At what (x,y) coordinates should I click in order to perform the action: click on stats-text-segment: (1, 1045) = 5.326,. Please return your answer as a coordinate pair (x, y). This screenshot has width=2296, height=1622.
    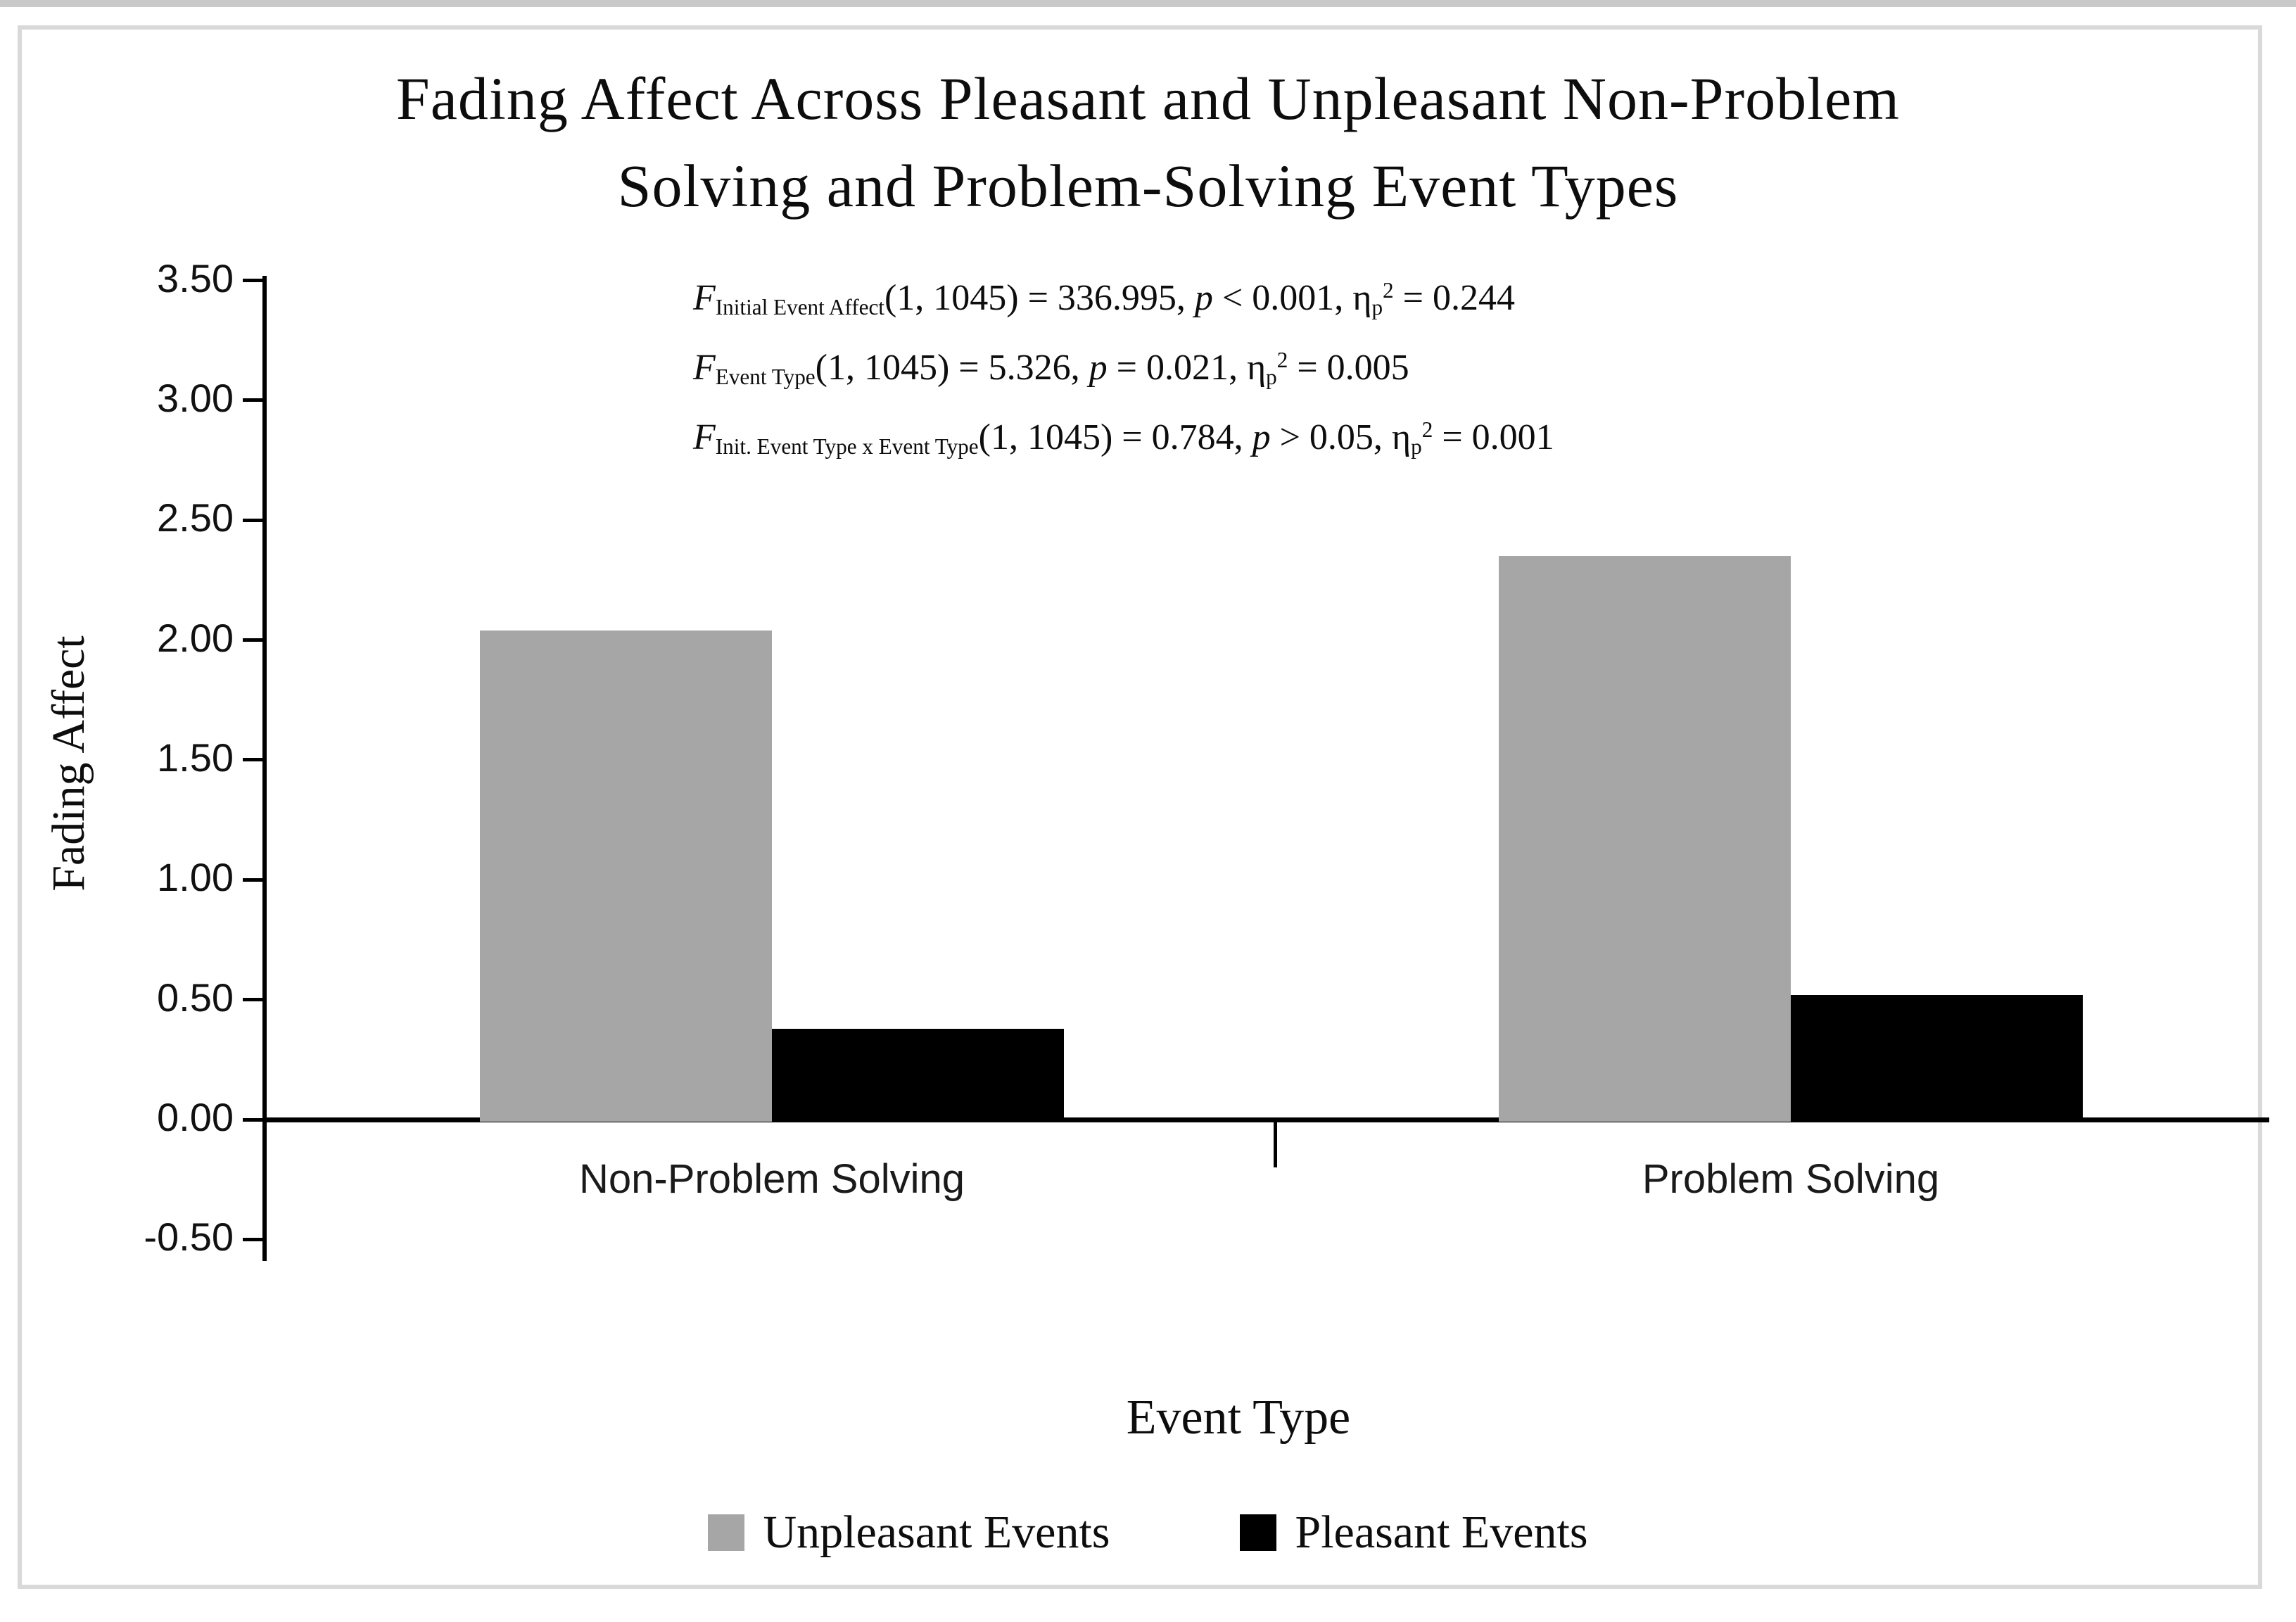
    Looking at the image, I should click on (952, 368).